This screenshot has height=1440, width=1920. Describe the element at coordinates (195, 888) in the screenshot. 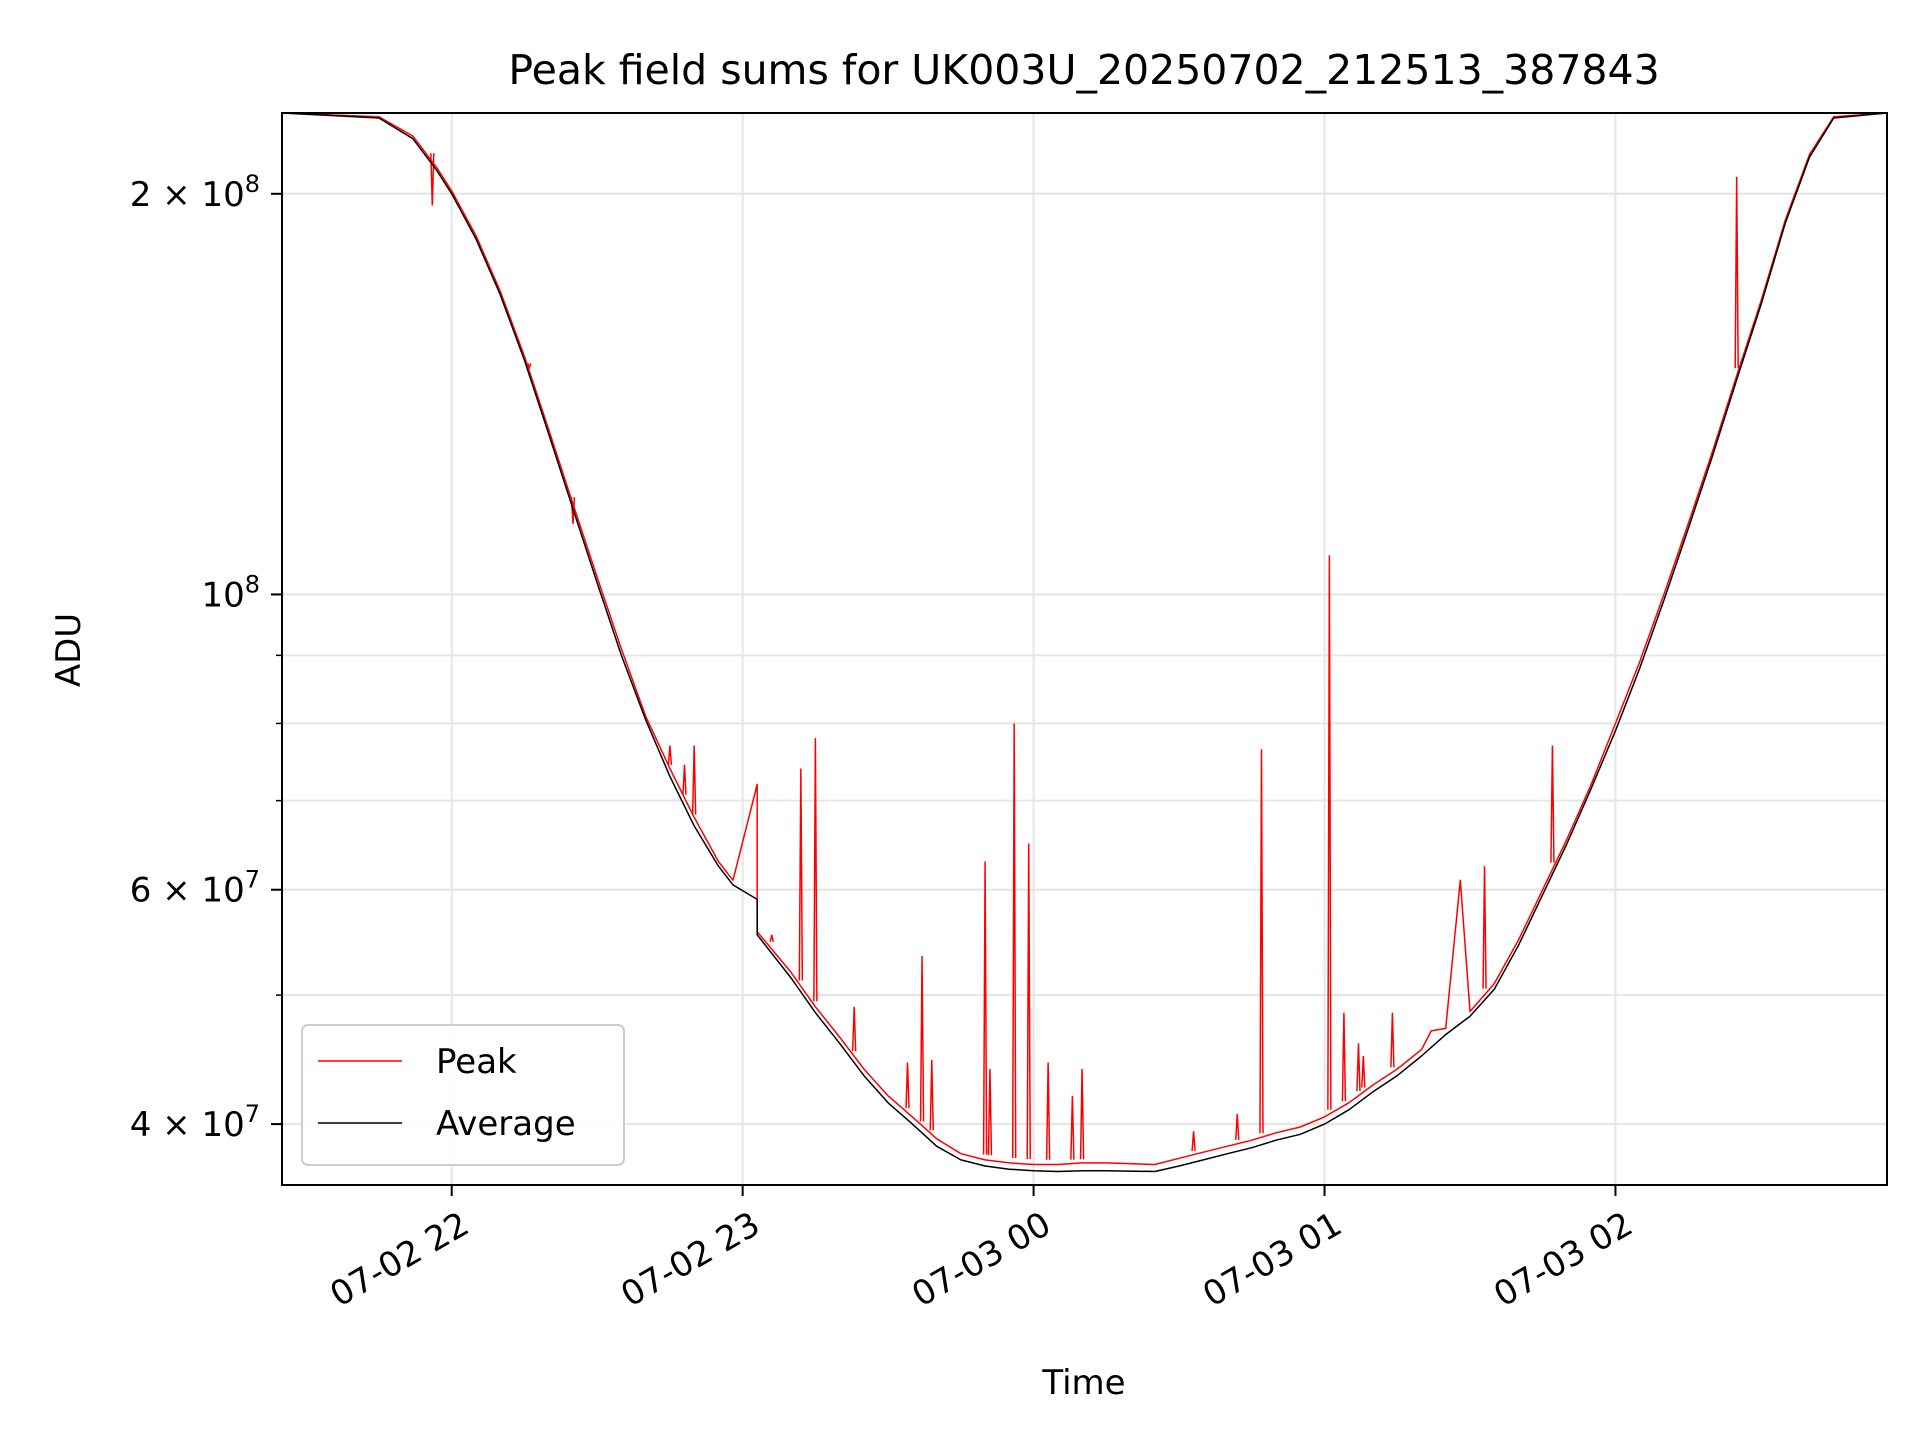

I see `y-tick-label: 6 × 107` at that location.